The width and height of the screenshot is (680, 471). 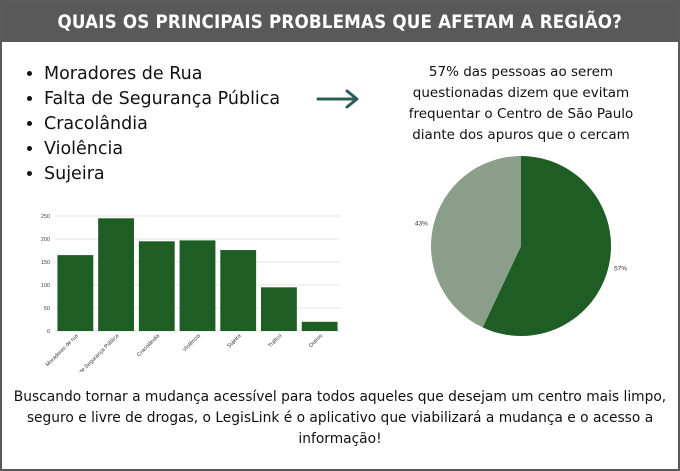 What do you see at coordinates (149, 346) in the screenshot?
I see `x-tick-label: Cracolândia` at bounding box center [149, 346].